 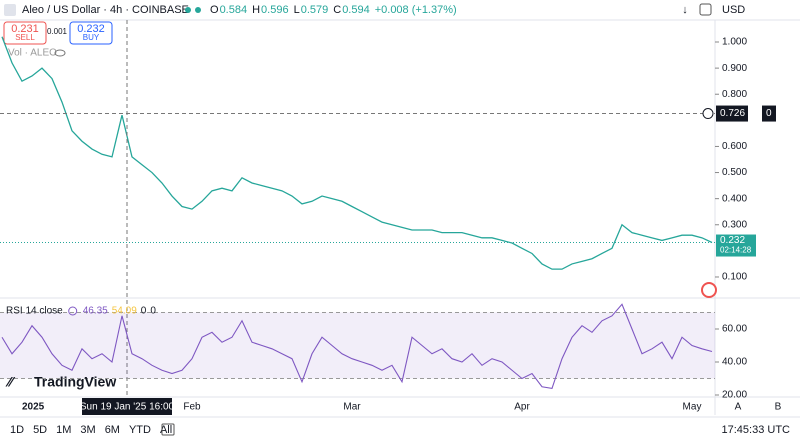 I want to click on symbol: Aleo / US Dollar · 4h · COINBASE, so click(x=105, y=10).